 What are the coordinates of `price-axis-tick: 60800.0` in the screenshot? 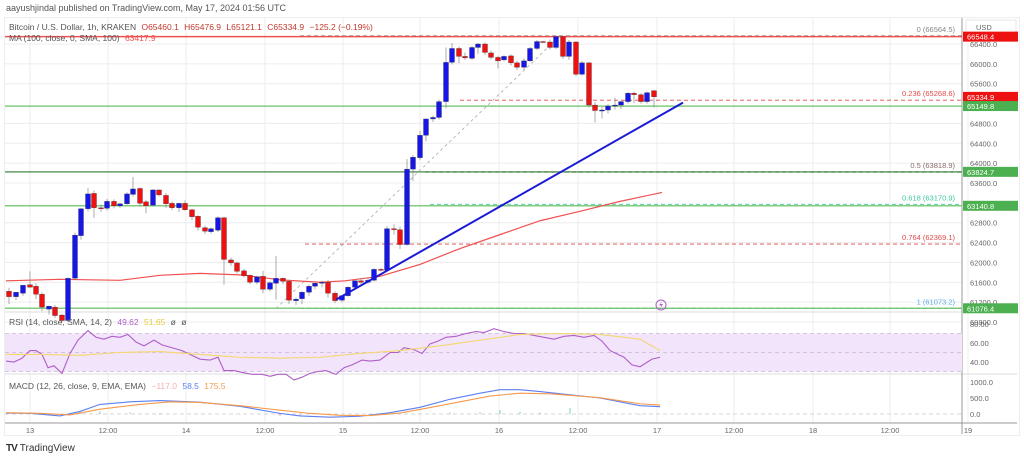 It's located at (983, 322).